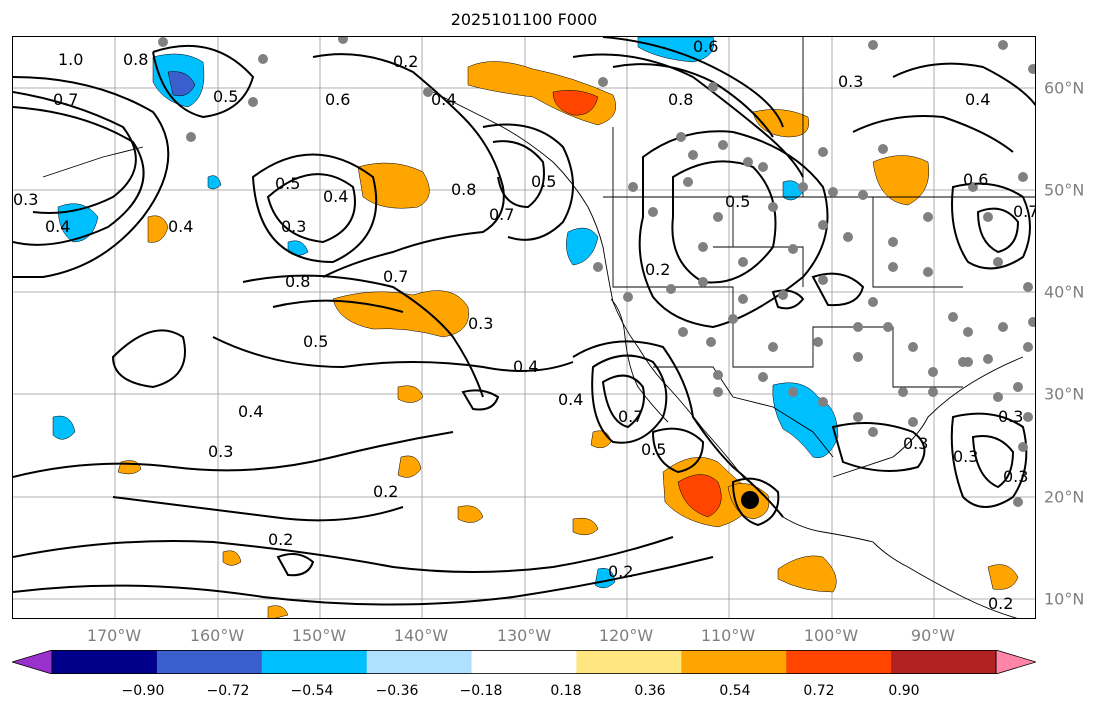 Image resolution: width=1105 pixels, height=712 pixels. What do you see at coordinates (728, 635) in the screenshot?
I see `lon-tick-label: 110°W` at bounding box center [728, 635].